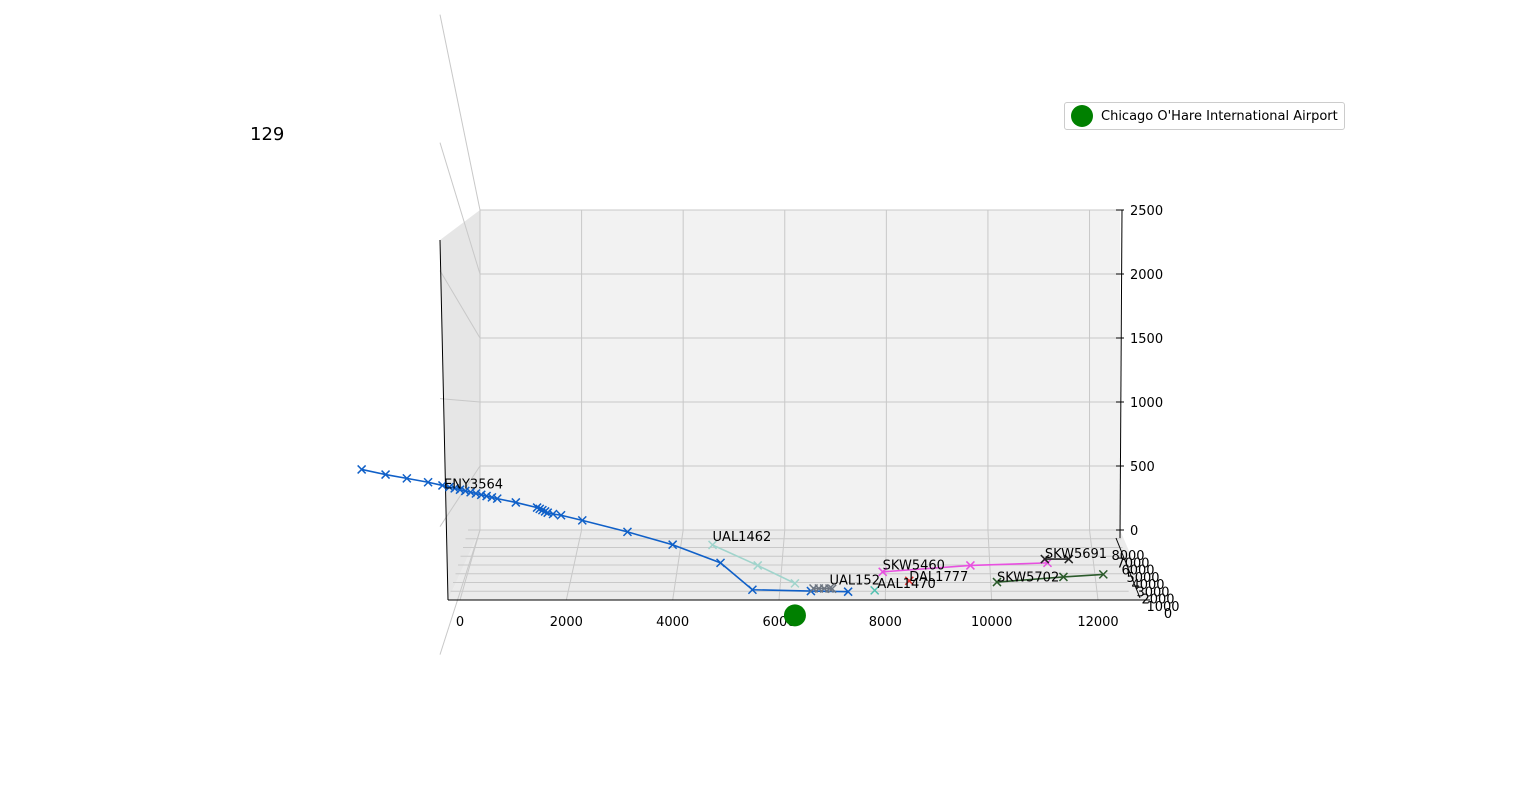 The width and height of the screenshot is (1528, 800). What do you see at coordinates (1142, 578) in the screenshot?
I see `y-tick-label: 5000` at bounding box center [1142, 578].